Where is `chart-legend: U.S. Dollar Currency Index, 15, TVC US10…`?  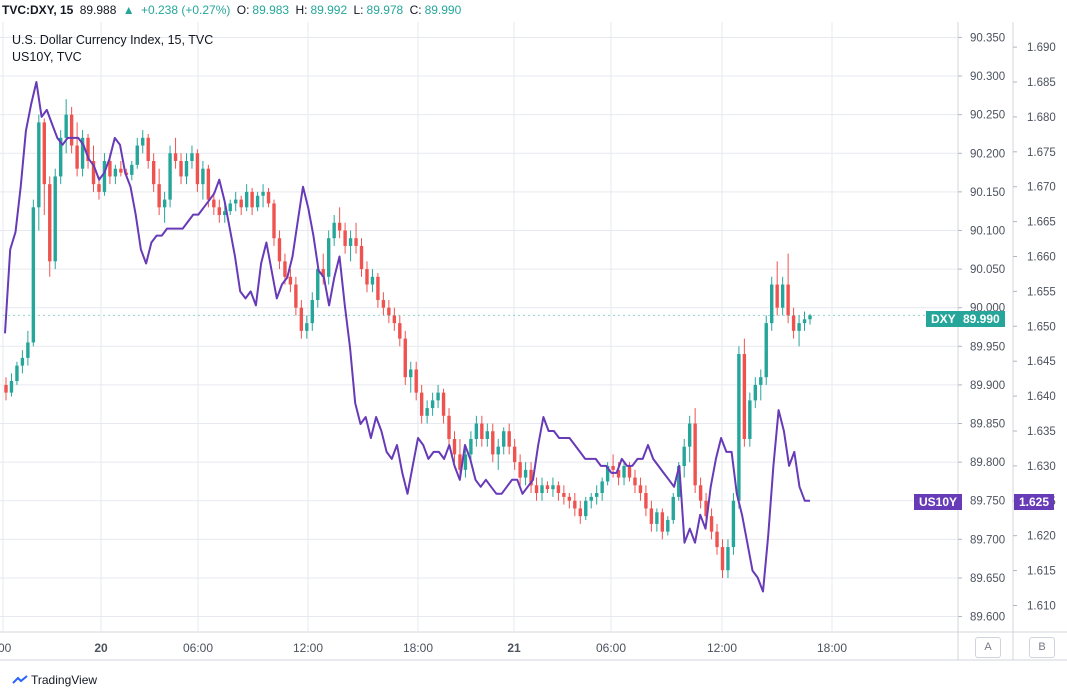
chart-legend: U.S. Dollar Currency Index, 15, TVC US10… is located at coordinates (112, 49).